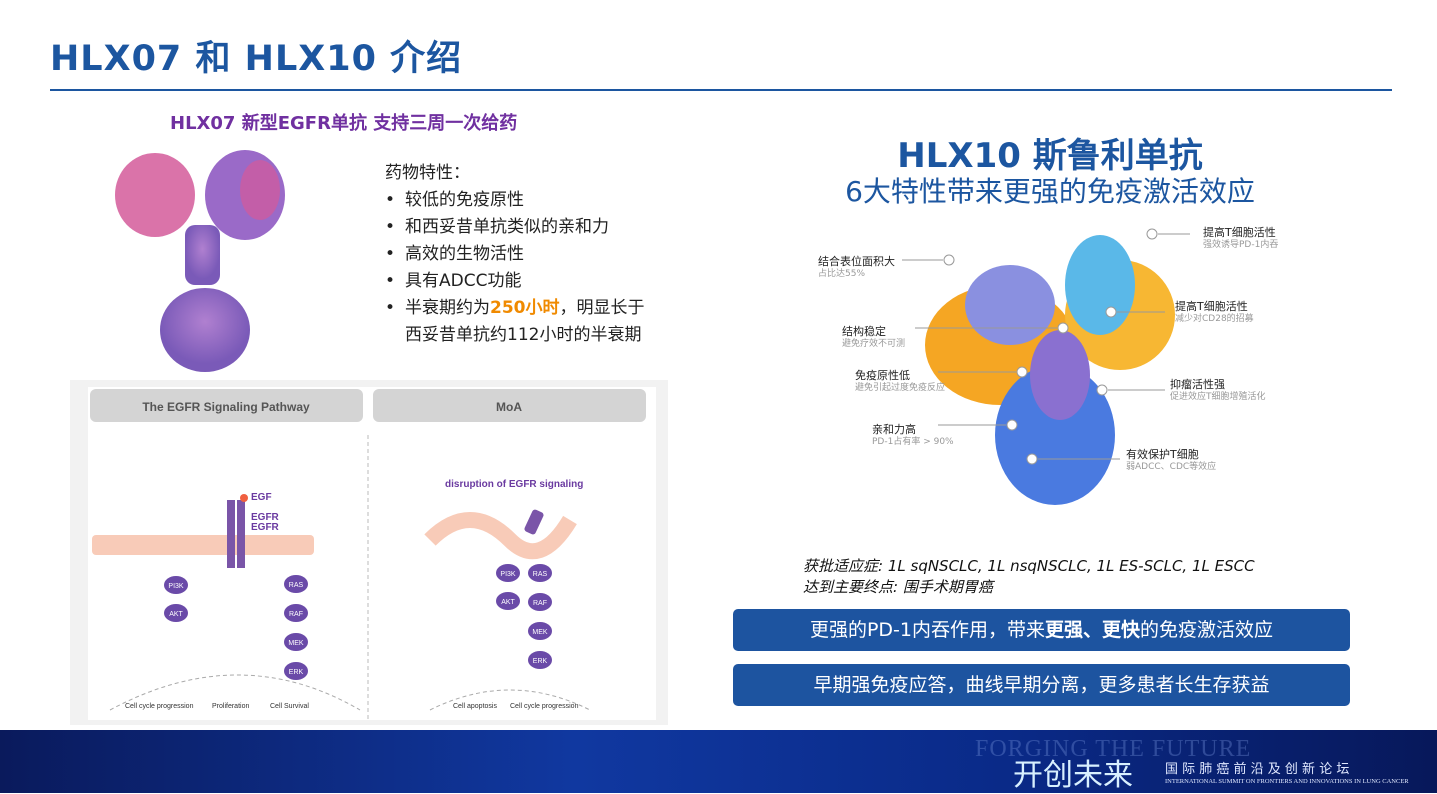 The width and height of the screenshot is (1437, 794). What do you see at coordinates (500, 536) in the screenshot?
I see `disrupted-membrane` at bounding box center [500, 536].